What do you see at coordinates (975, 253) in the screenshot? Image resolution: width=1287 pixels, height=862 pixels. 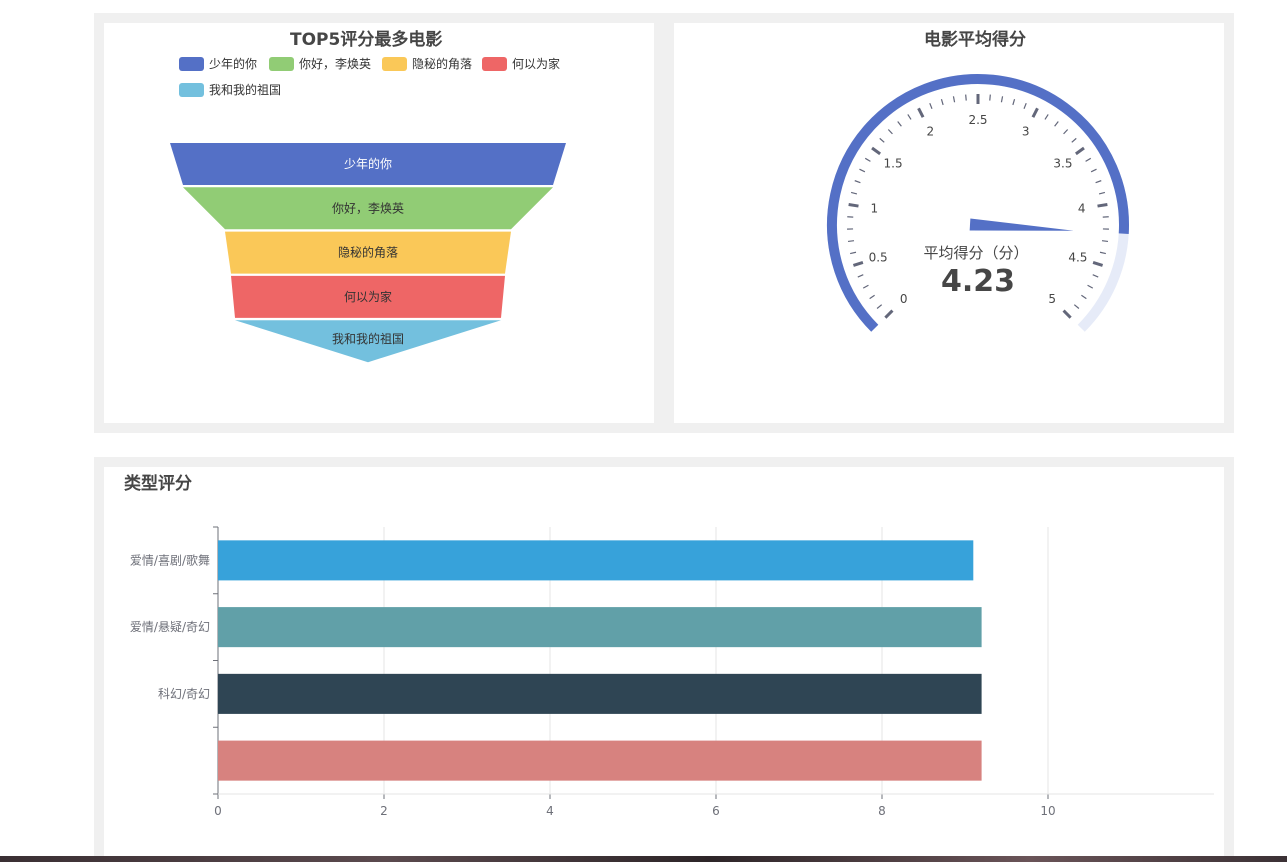 I see `gauge-value-label: 平均得分（分）` at bounding box center [975, 253].